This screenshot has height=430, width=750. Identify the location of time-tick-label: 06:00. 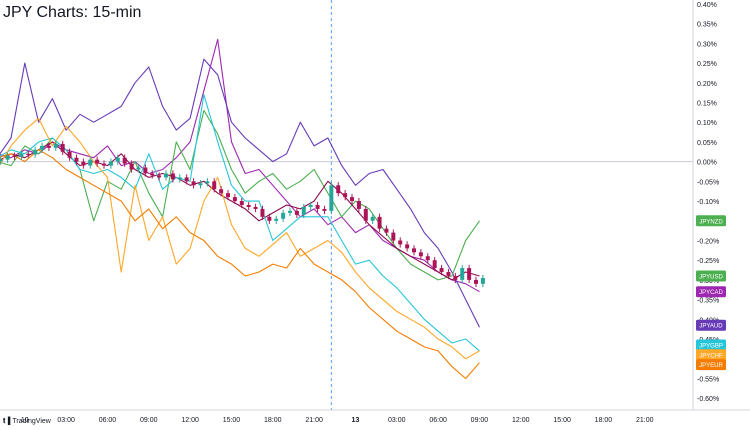
(438, 420).